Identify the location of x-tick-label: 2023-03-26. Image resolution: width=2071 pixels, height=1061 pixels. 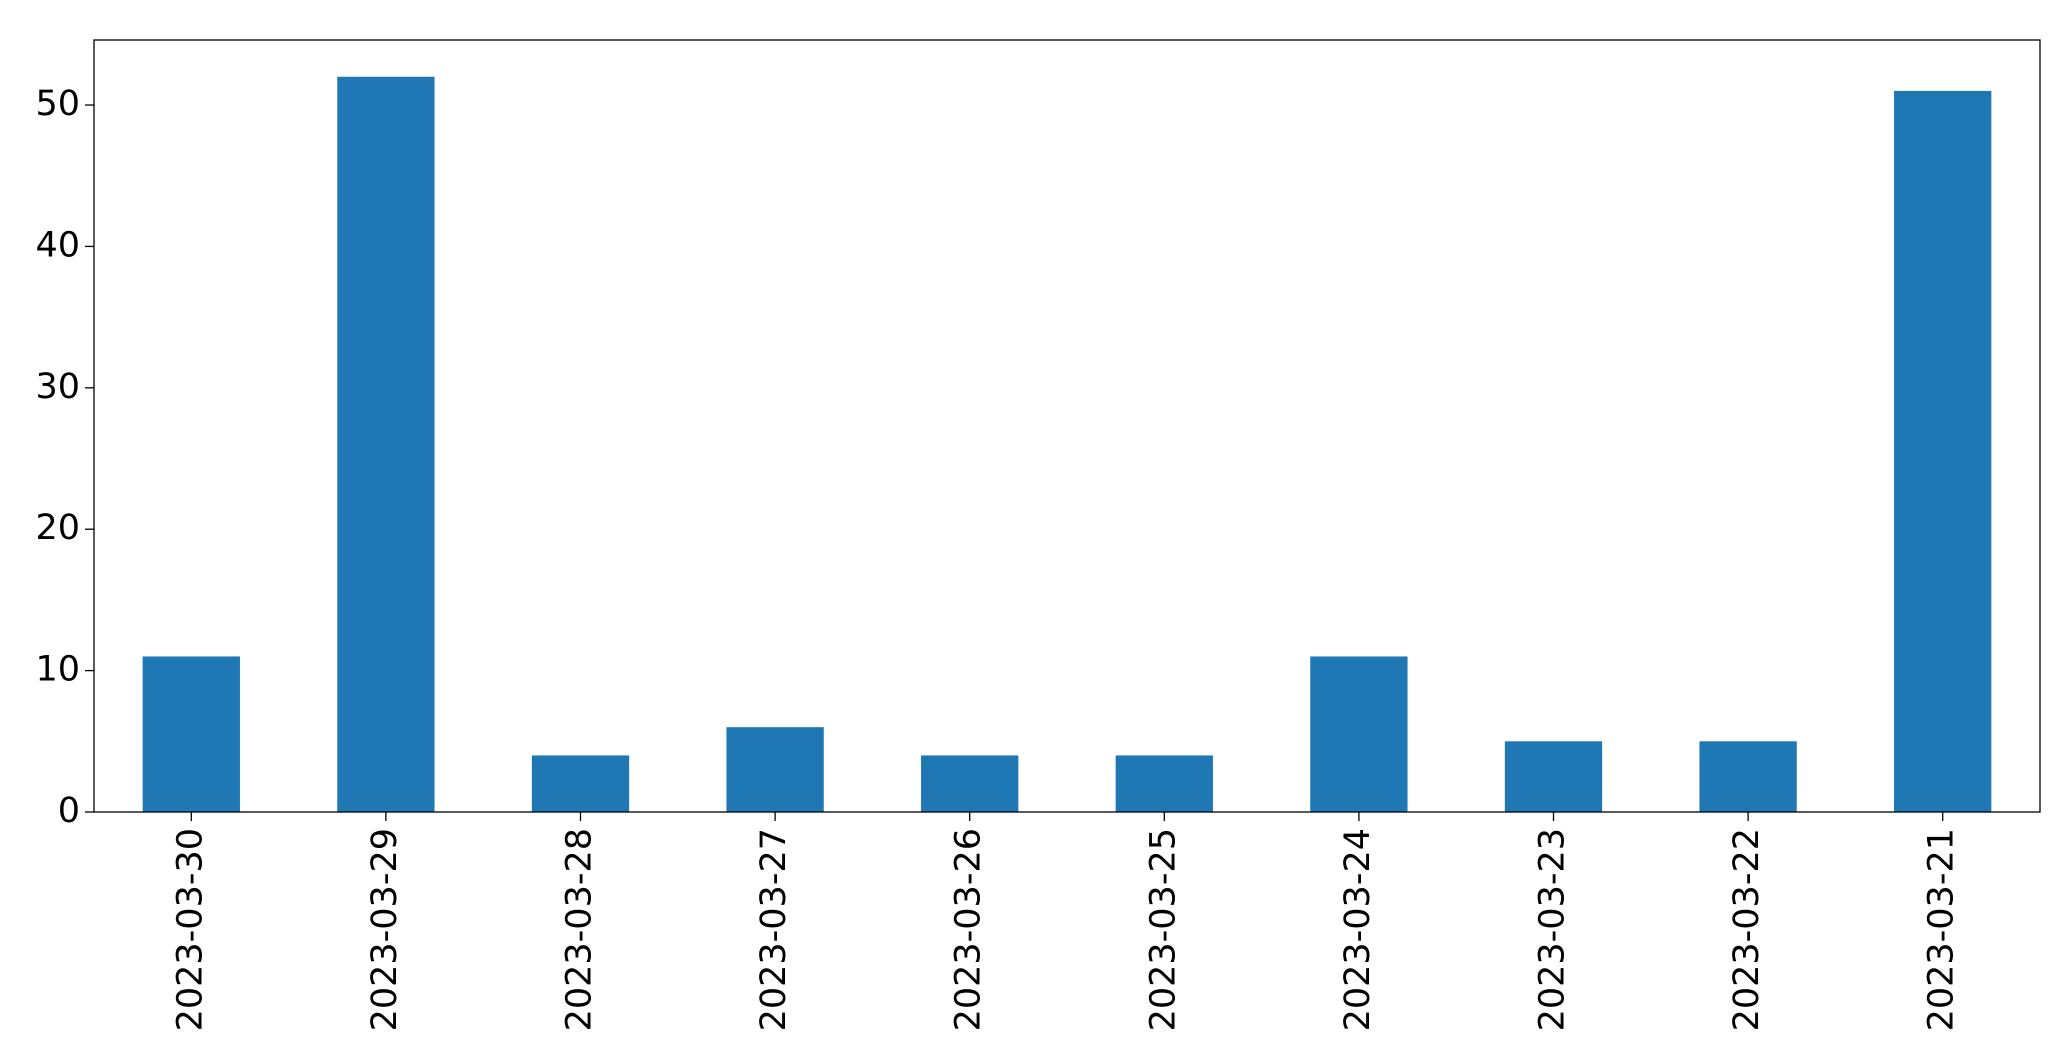
(969, 929).